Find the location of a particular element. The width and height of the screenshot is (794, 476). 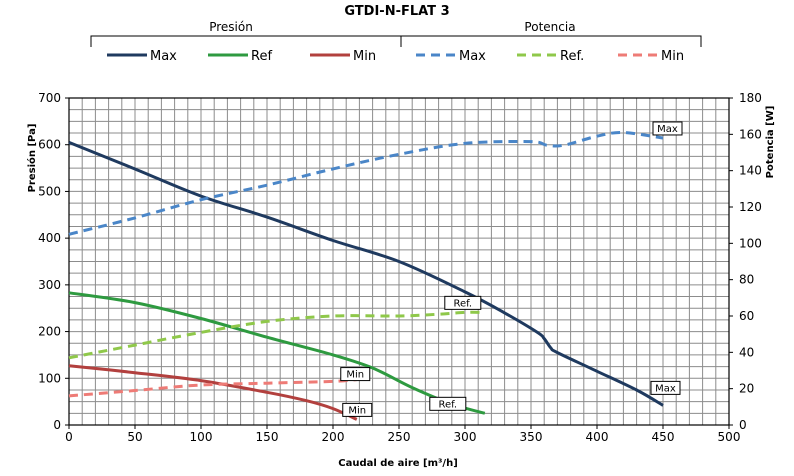

y-right-tick-label: 80 is located at coordinates (746, 280).